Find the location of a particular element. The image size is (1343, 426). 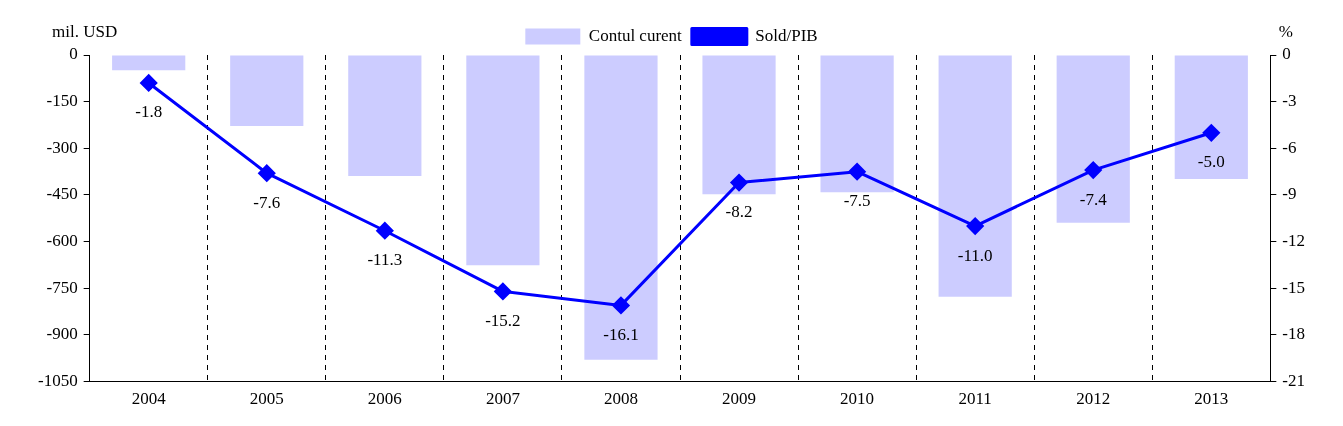

x-tick-label: 2004 is located at coordinates (149, 399).